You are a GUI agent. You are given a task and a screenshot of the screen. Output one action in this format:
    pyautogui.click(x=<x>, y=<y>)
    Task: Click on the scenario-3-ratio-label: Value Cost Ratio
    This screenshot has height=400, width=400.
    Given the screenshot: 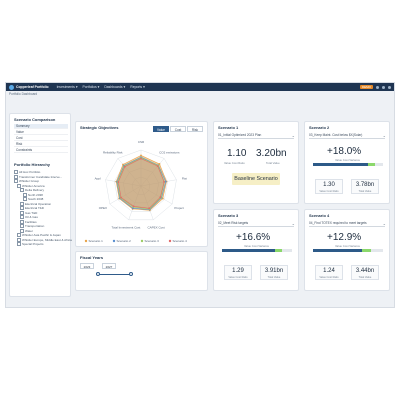 What is the action you would take?
    pyautogui.click(x=238, y=277)
    